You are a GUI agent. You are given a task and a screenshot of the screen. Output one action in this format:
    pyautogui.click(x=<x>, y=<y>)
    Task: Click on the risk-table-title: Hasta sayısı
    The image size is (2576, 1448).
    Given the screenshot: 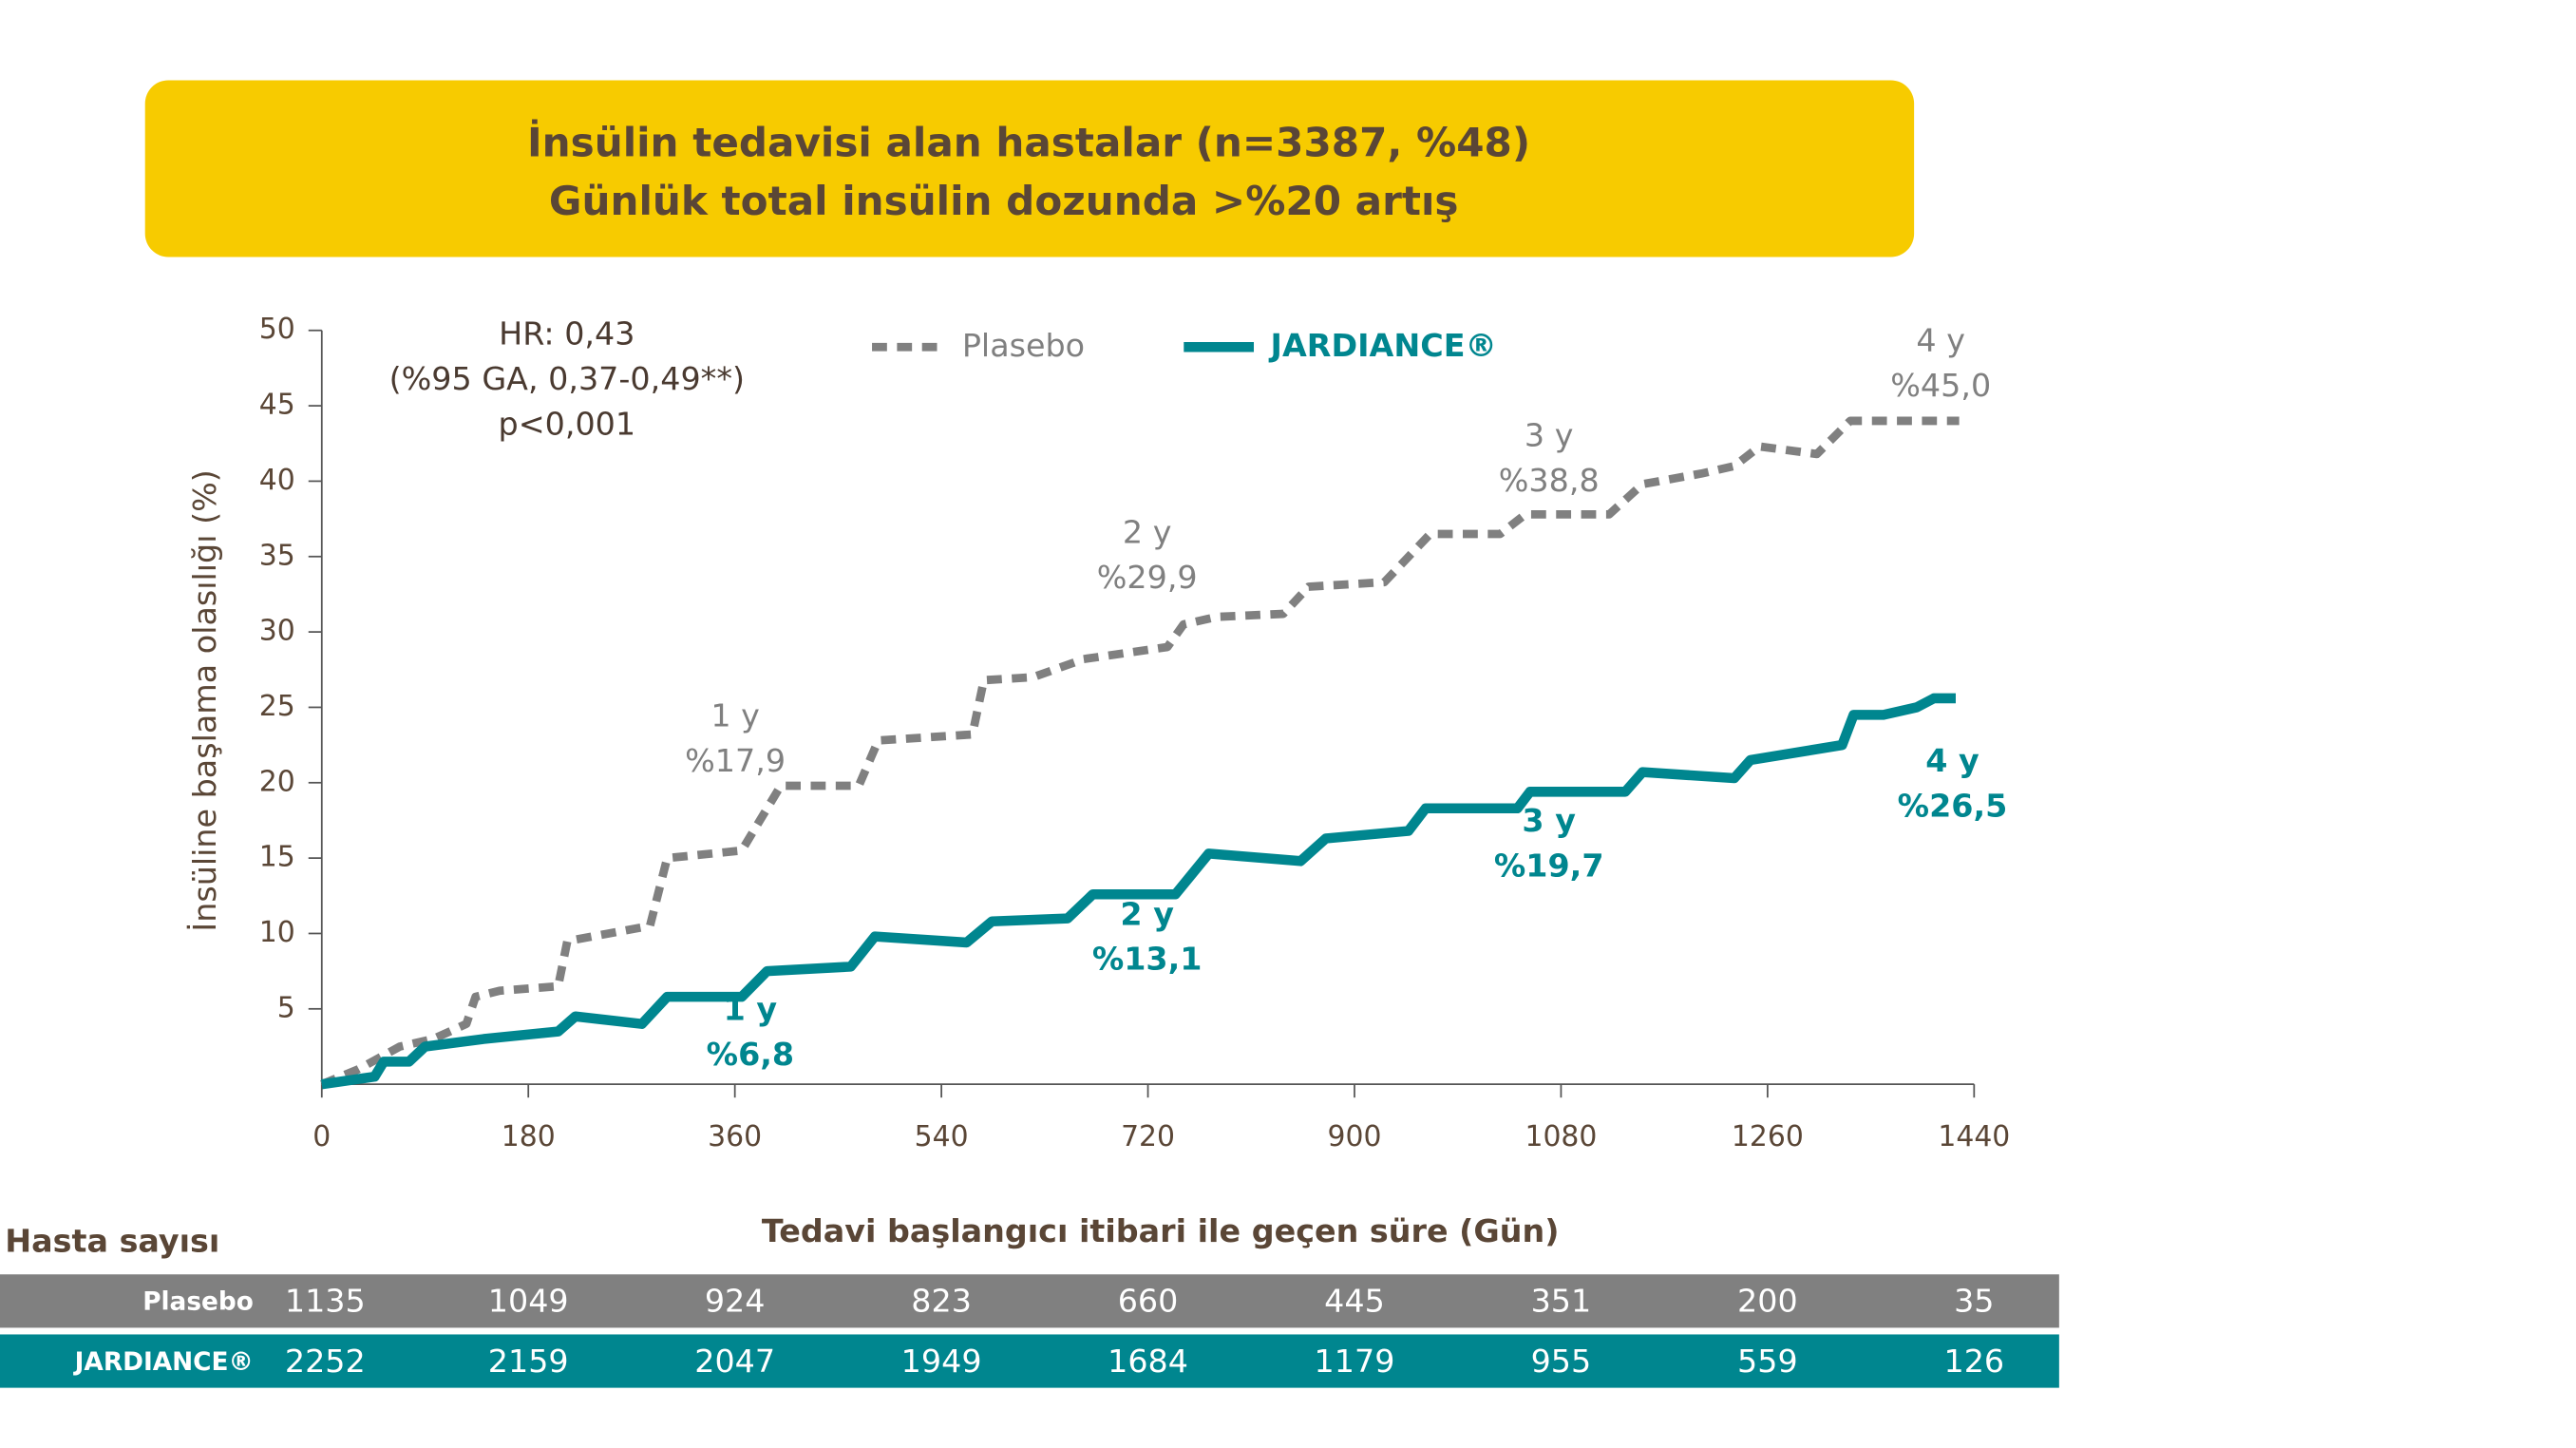 What is the action you would take?
    pyautogui.click(x=112, y=1240)
    